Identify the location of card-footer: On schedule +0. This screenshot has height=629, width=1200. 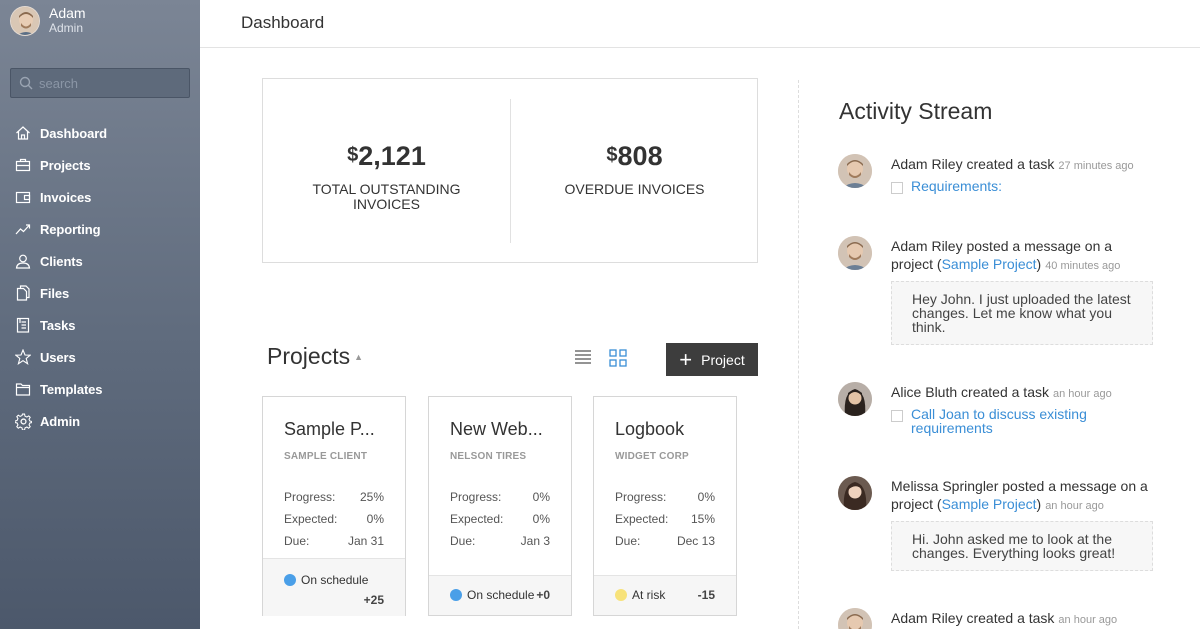
(500, 595).